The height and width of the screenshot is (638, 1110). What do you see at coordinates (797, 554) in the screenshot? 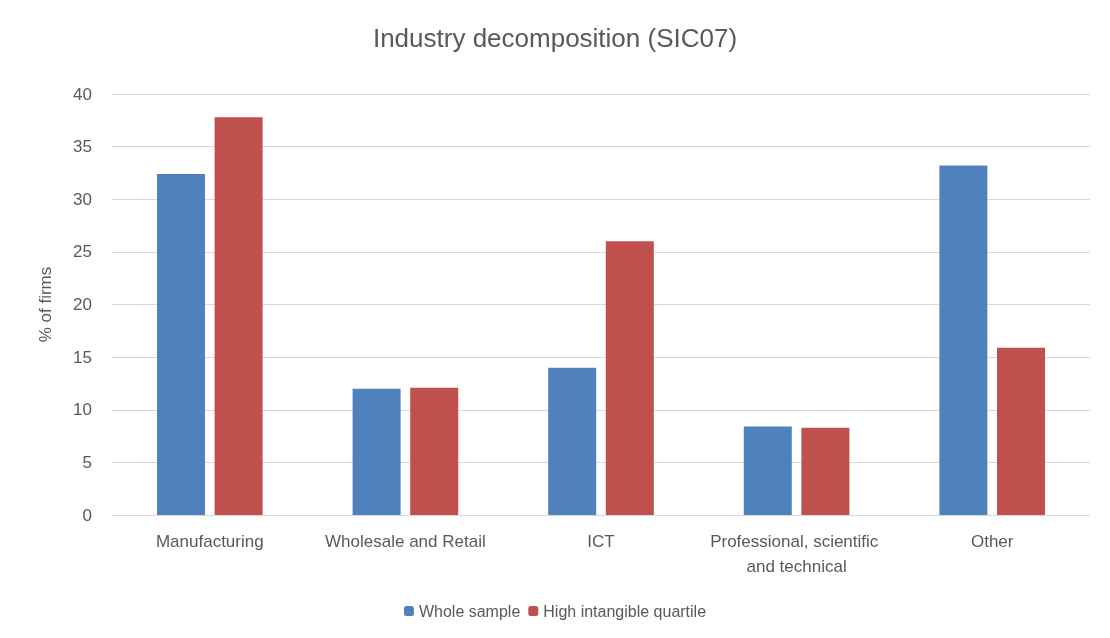
I see `x-tick-label: Professional, scientific and technical` at bounding box center [797, 554].